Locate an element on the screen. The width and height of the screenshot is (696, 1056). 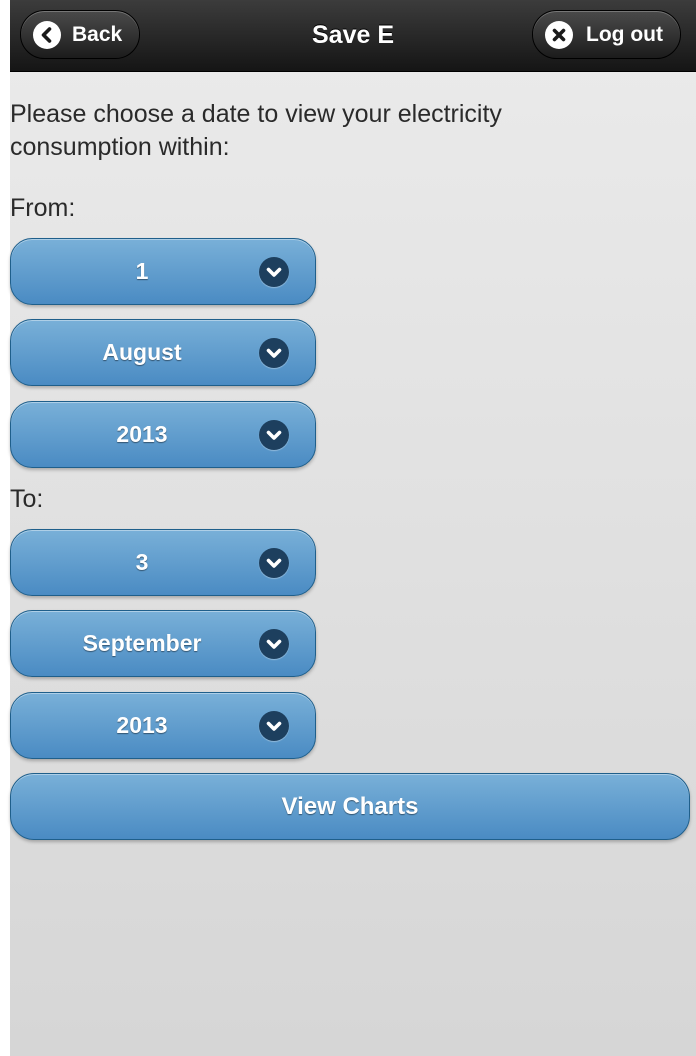
from-day-value: 1 is located at coordinates (142, 271).